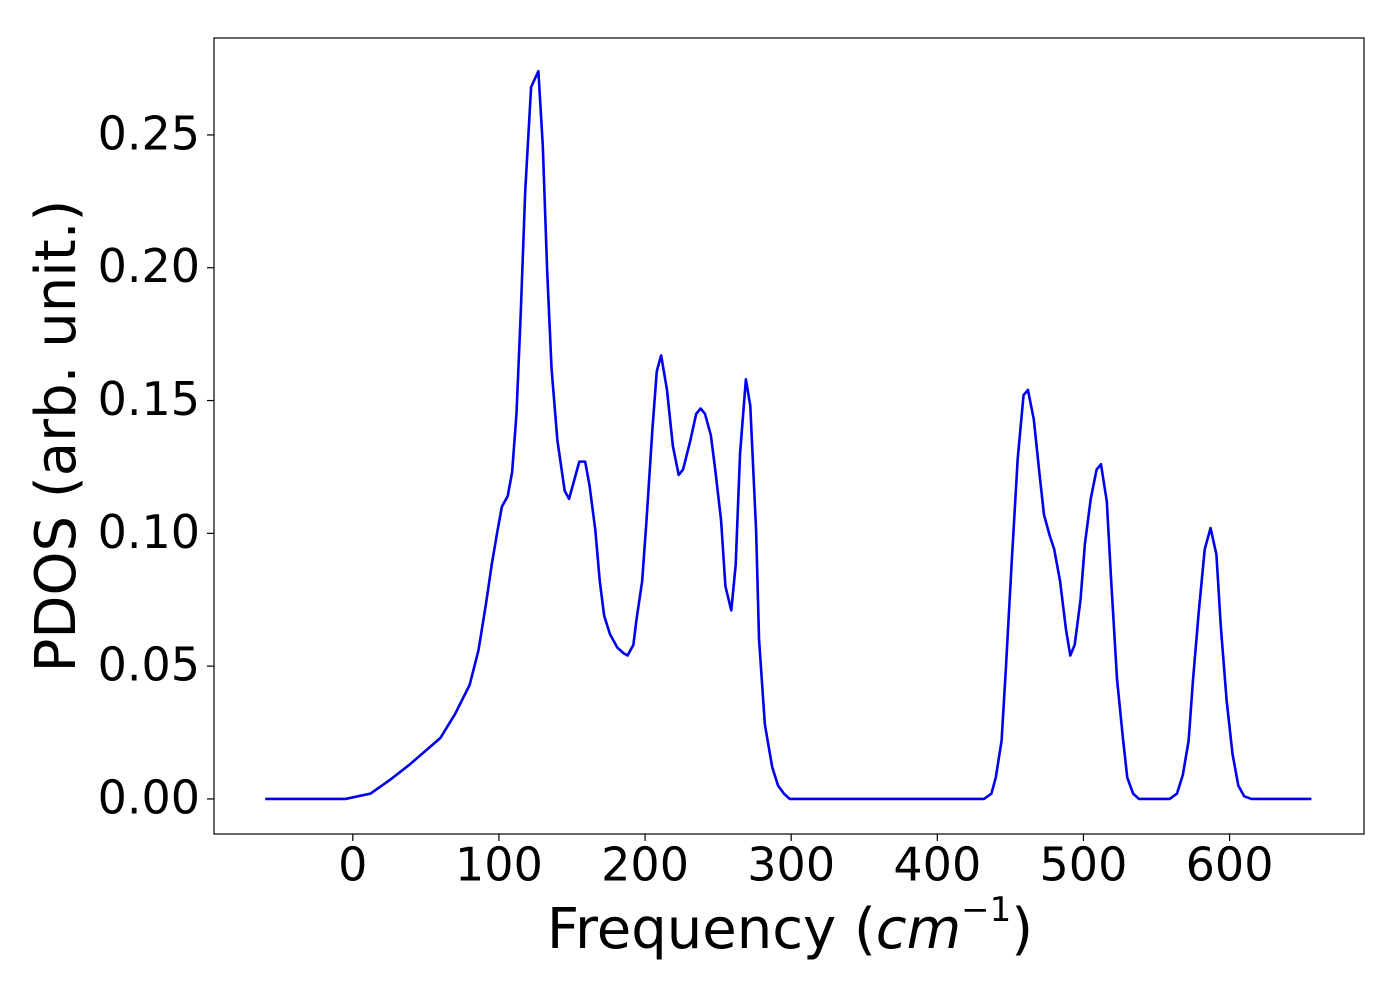  I want to click on x-tick-label: 400, so click(937, 865).